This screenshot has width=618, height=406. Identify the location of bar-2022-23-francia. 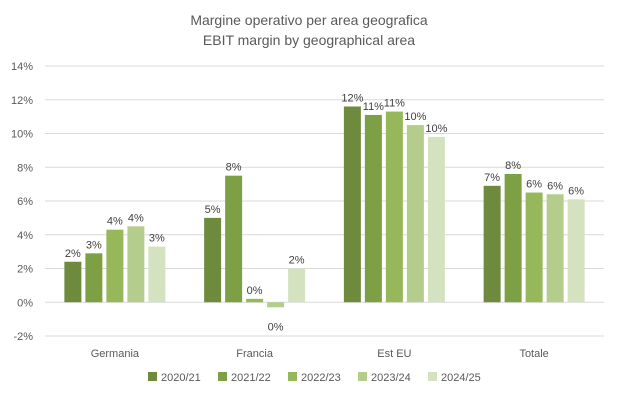
(255, 300).